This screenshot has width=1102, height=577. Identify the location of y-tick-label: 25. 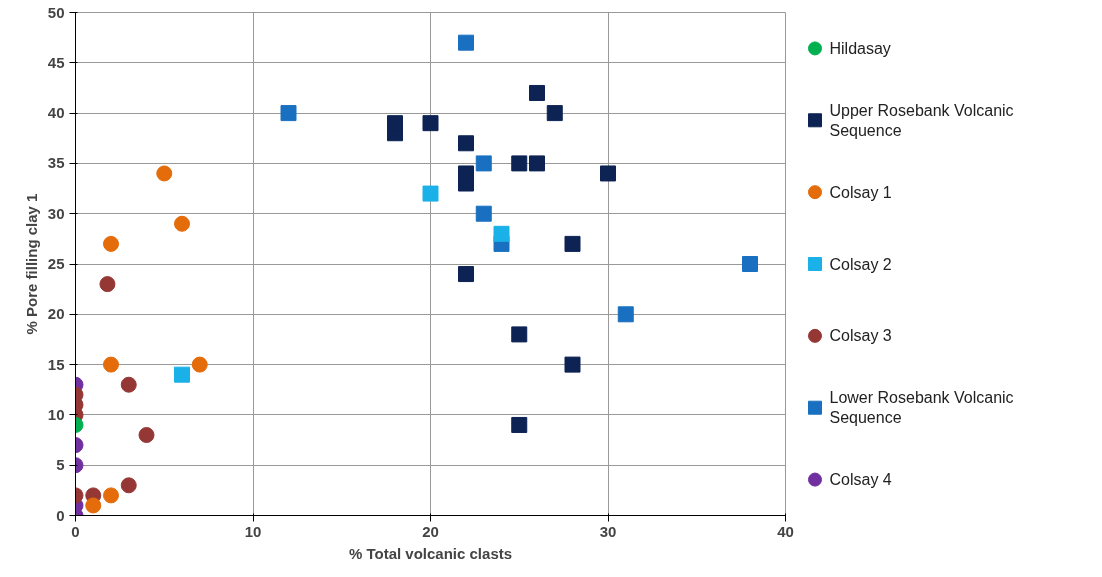
(56, 263).